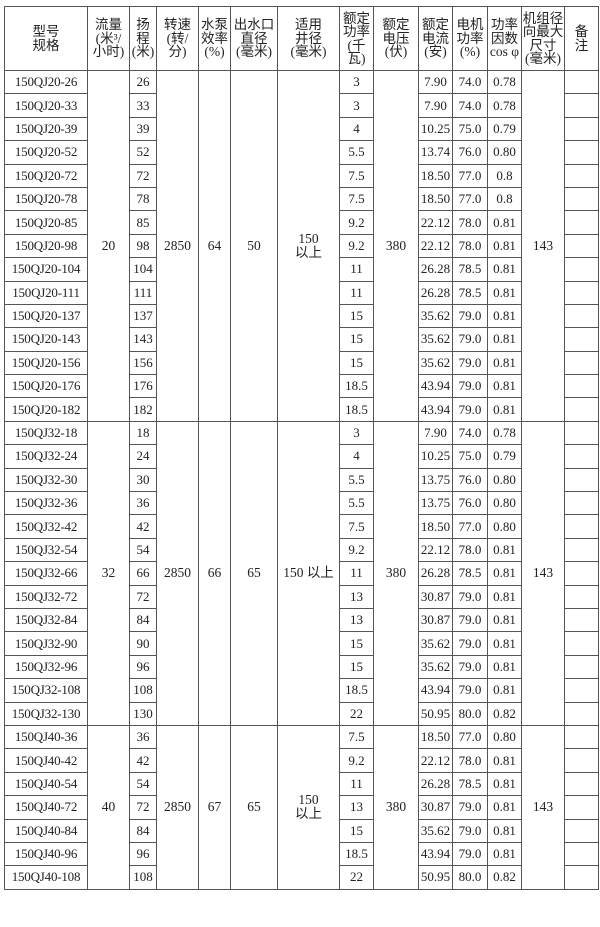 This screenshot has height=927, width=600. I want to click on head-cell: 130, so click(143, 713).